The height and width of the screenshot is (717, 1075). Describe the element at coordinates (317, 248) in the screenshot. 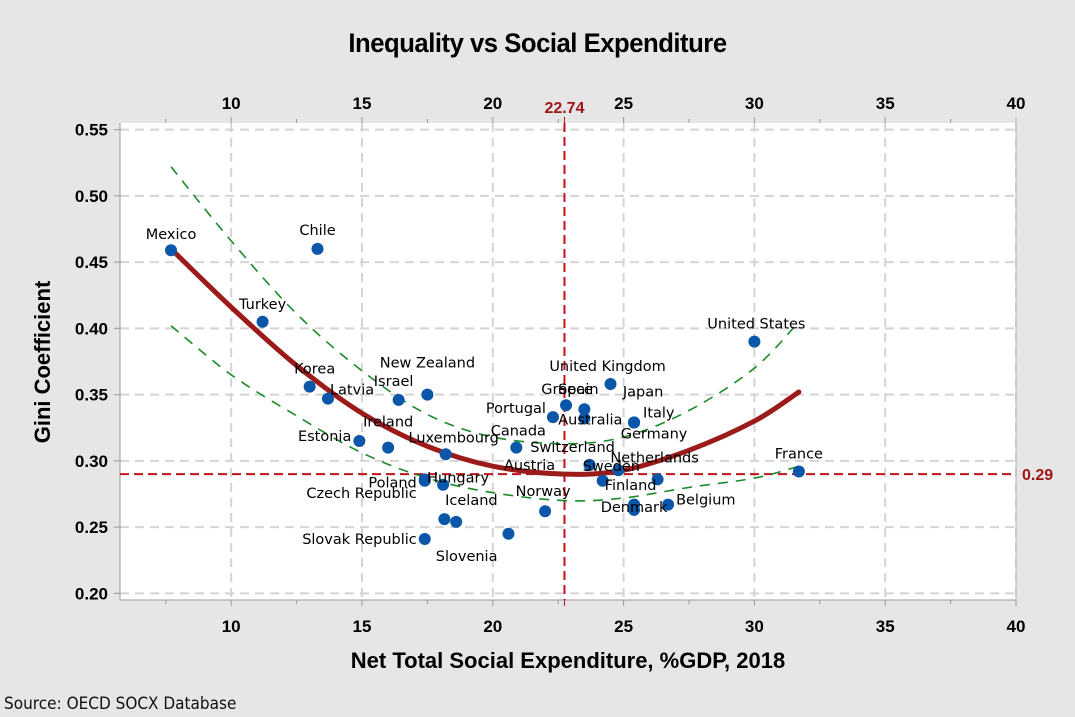

I see `data-point-chile` at that location.